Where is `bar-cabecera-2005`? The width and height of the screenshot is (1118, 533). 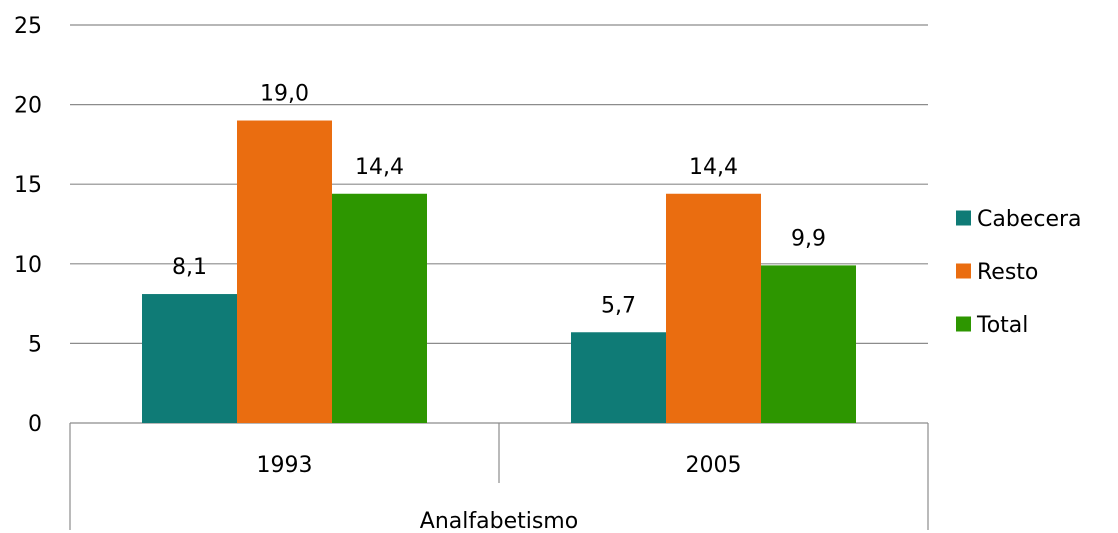
bar-cabecera-2005 is located at coordinates (618, 377).